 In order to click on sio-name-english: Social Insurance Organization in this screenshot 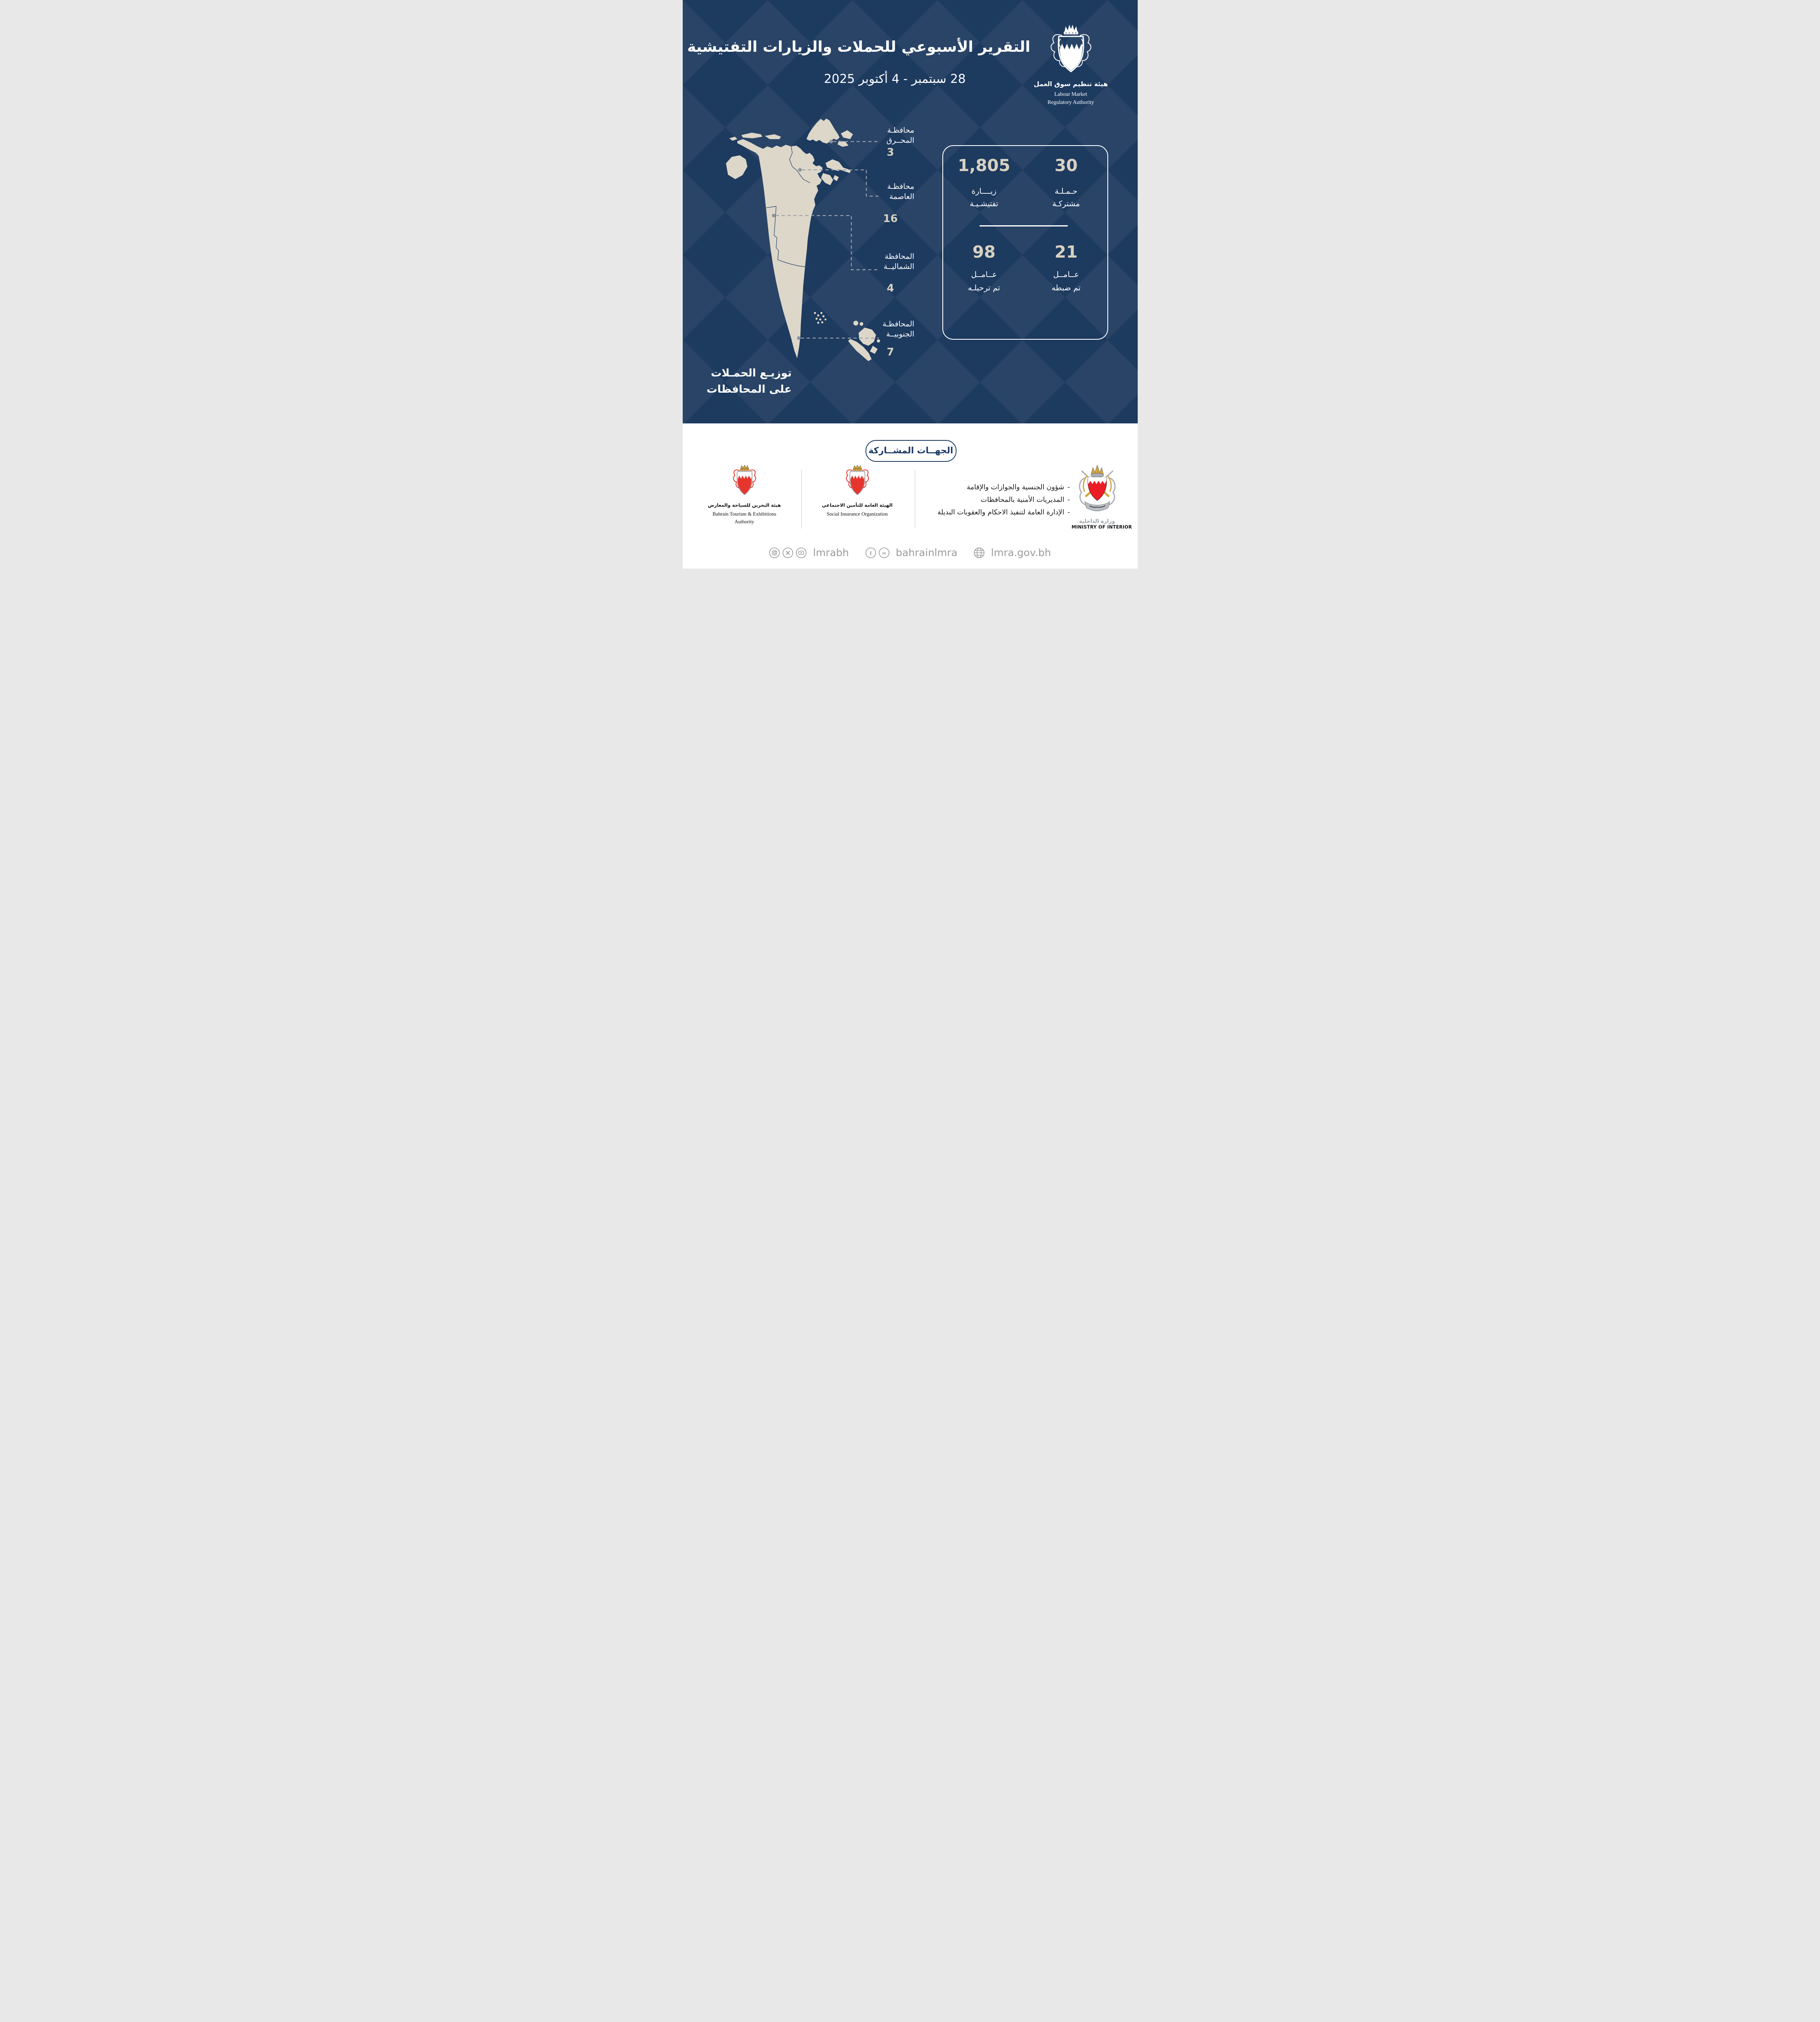, I will do `click(857, 514)`.